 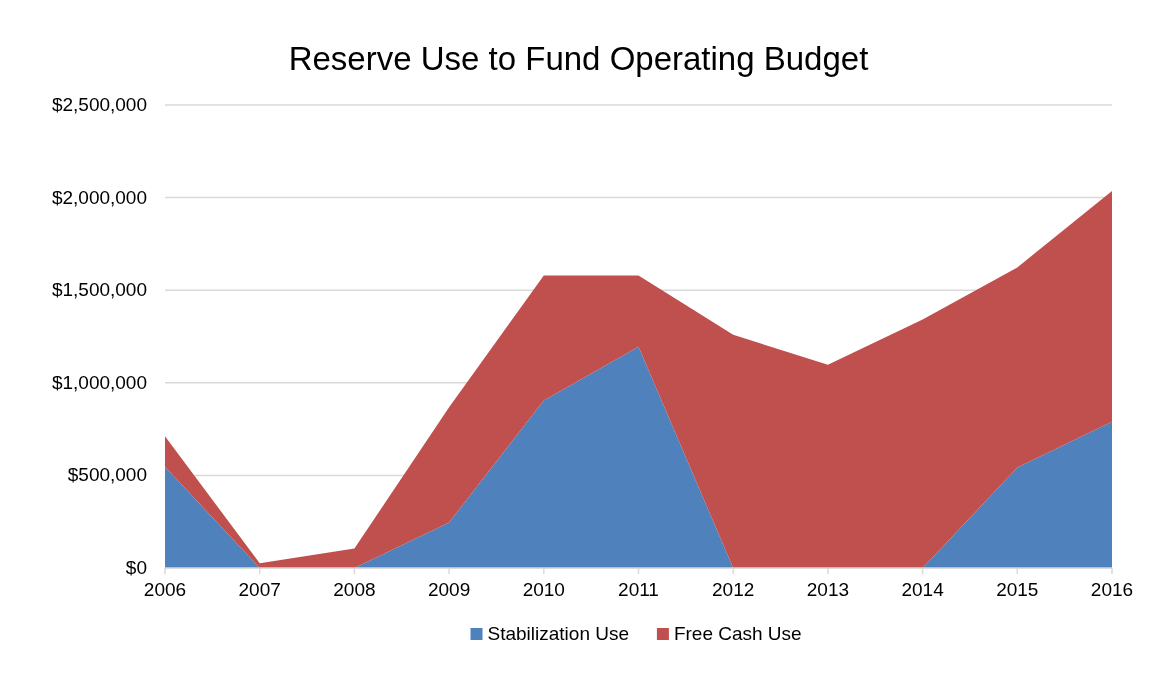 I want to click on x-tick-label: 2011, so click(x=638, y=589).